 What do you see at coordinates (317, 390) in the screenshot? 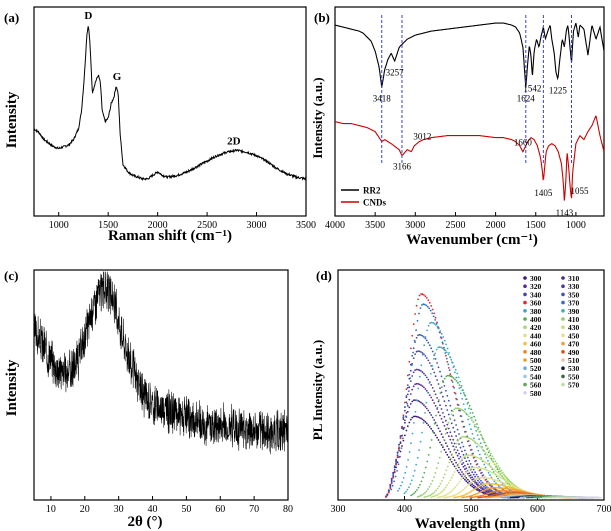
I see `panel-d-ylabel: PL Intensity (a.u.)` at bounding box center [317, 390].